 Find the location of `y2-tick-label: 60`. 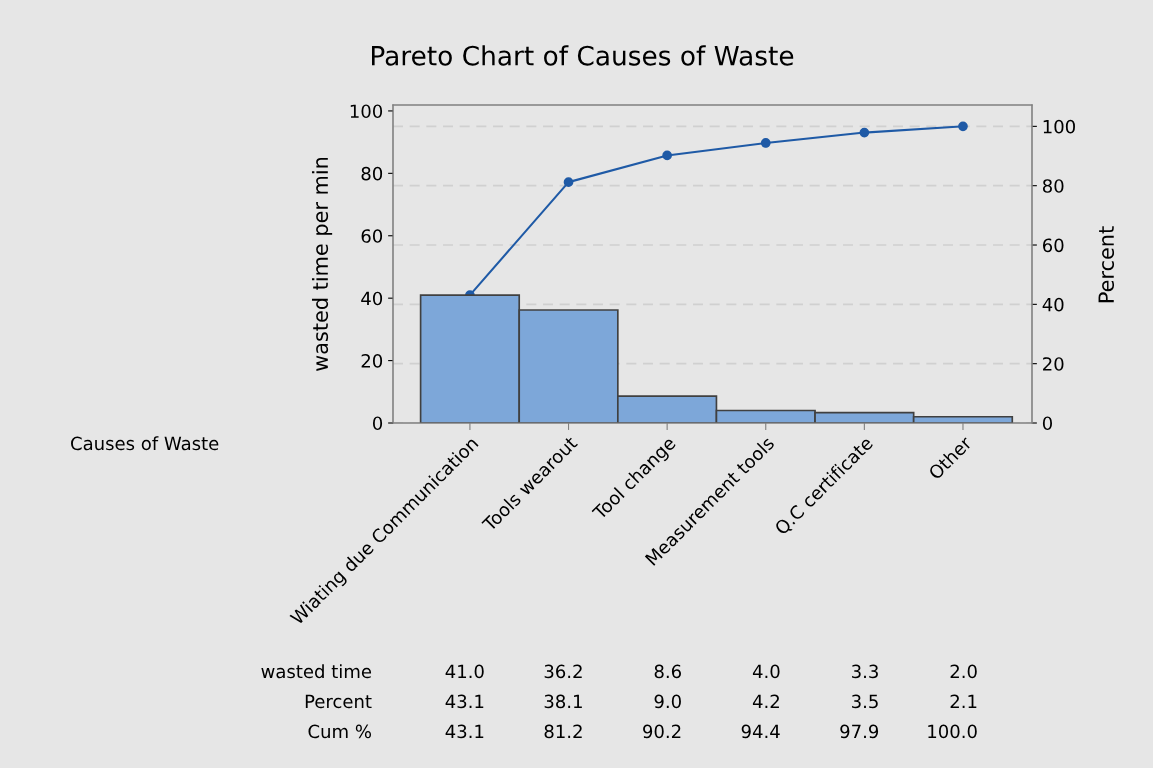

y2-tick-label: 60 is located at coordinates (1053, 245).